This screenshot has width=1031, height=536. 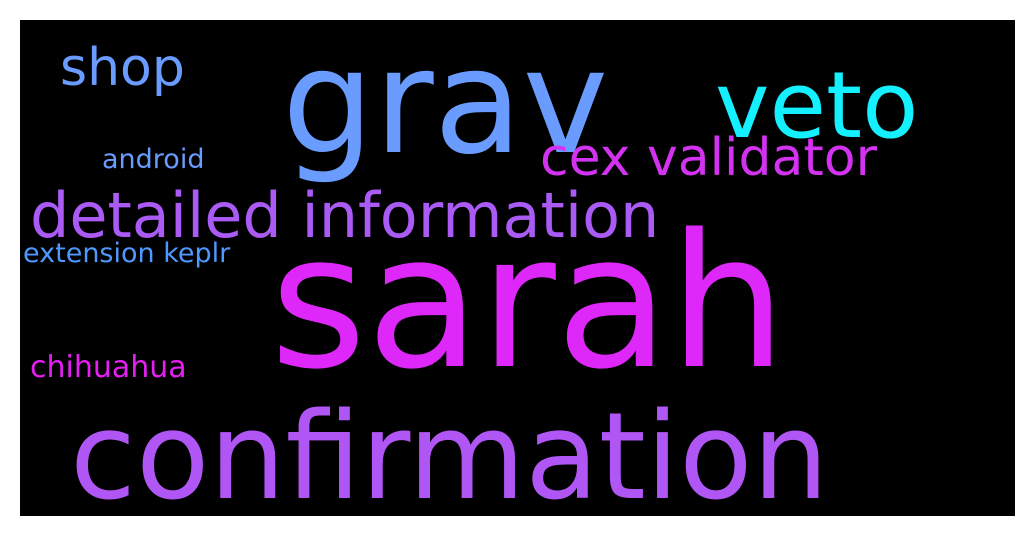 What do you see at coordinates (122, 68) in the screenshot?
I see `word-shop: shop` at bounding box center [122, 68].